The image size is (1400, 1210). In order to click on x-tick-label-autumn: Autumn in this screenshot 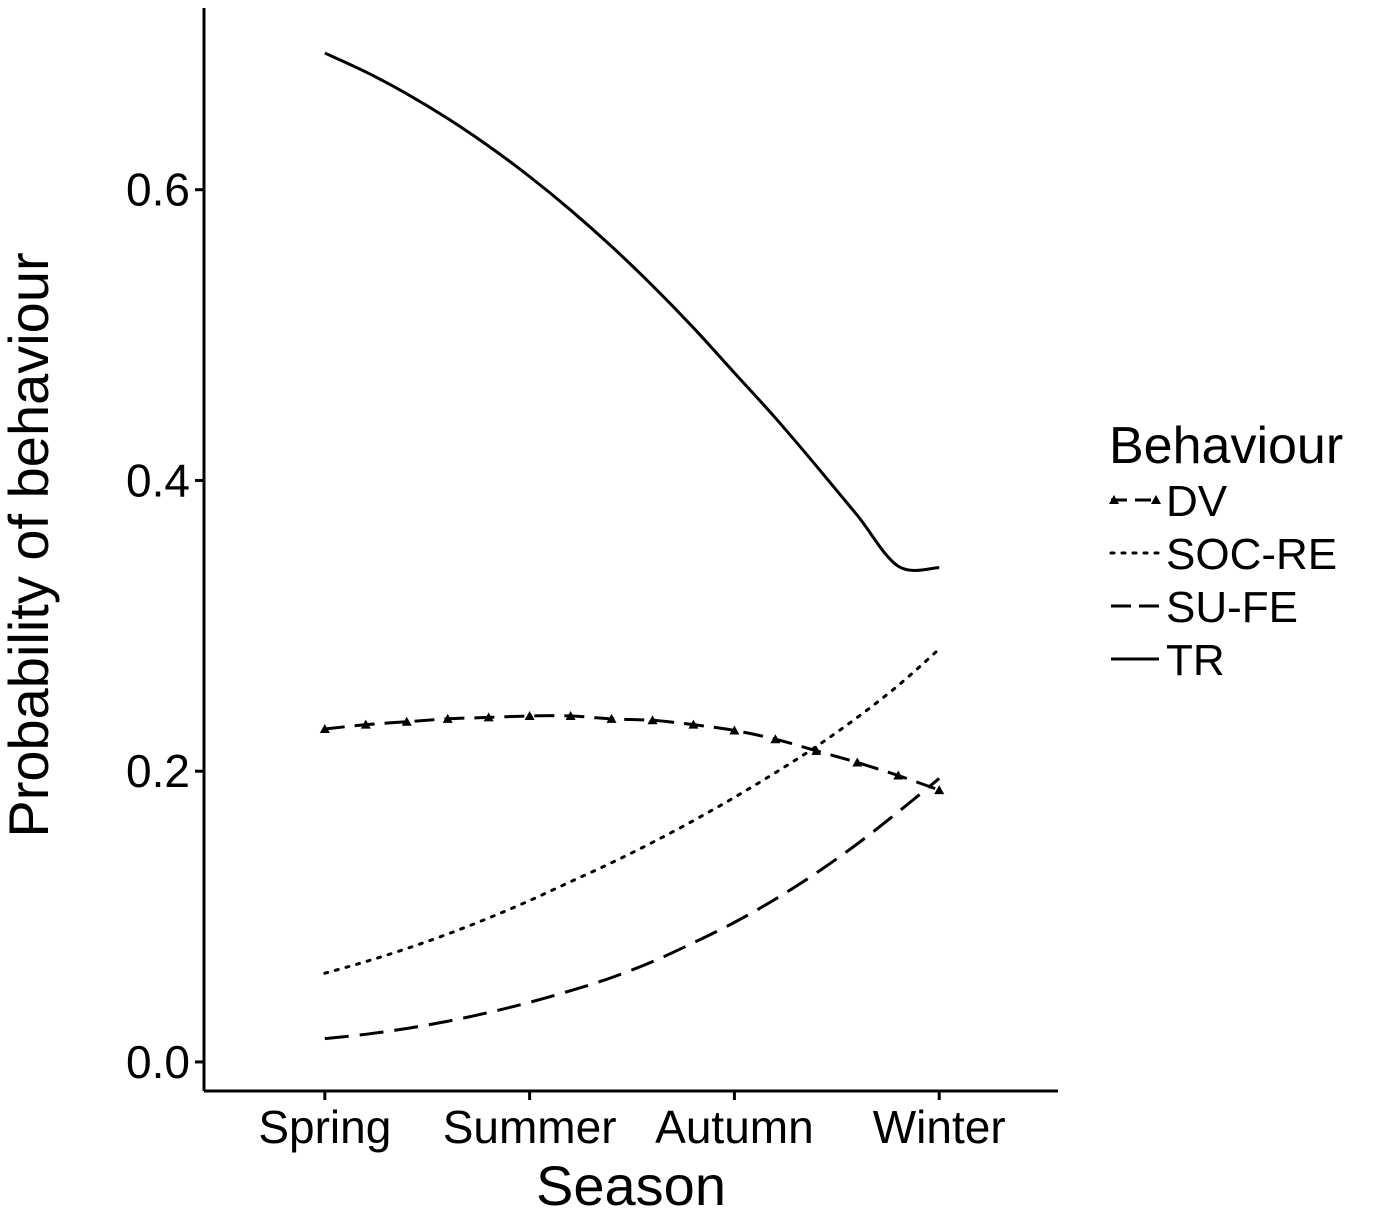, I will do `click(734, 1127)`.